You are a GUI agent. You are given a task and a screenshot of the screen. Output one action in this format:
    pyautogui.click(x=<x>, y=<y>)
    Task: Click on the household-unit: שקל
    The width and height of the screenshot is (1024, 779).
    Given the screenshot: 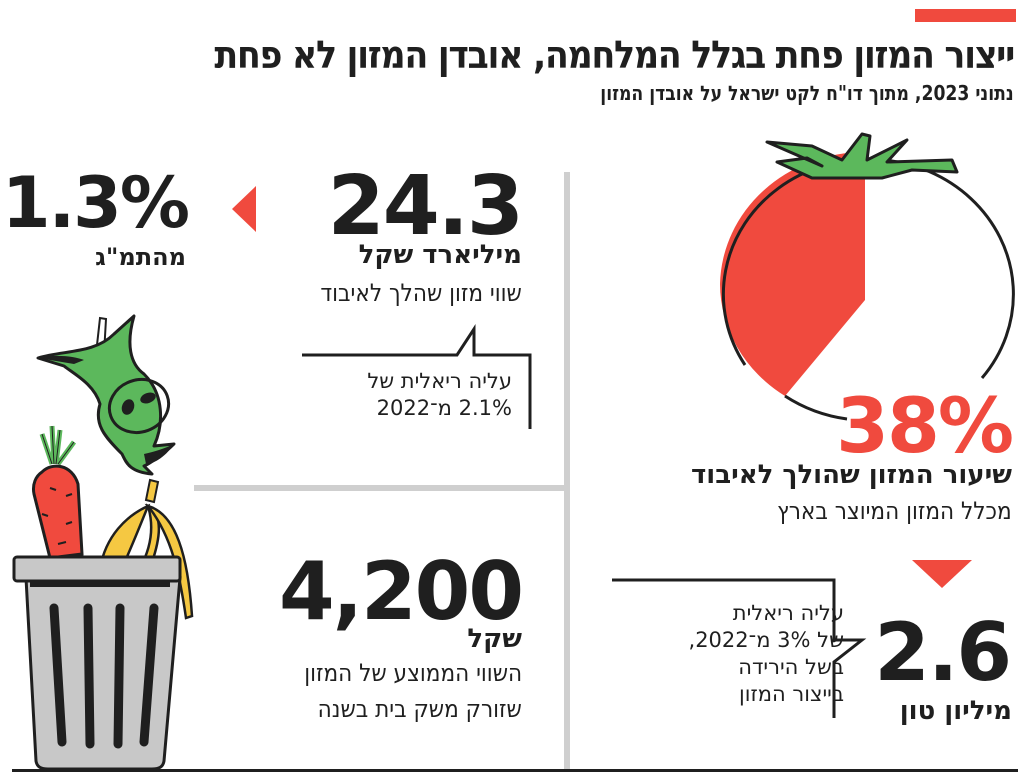 What is the action you would take?
    pyautogui.click(x=494, y=639)
    